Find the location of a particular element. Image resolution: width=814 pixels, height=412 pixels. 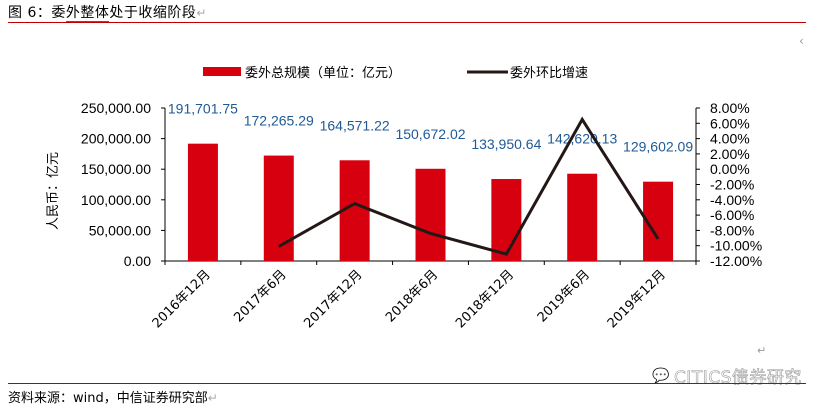

left-tick-label: 200,000.00 is located at coordinates (116, 139).